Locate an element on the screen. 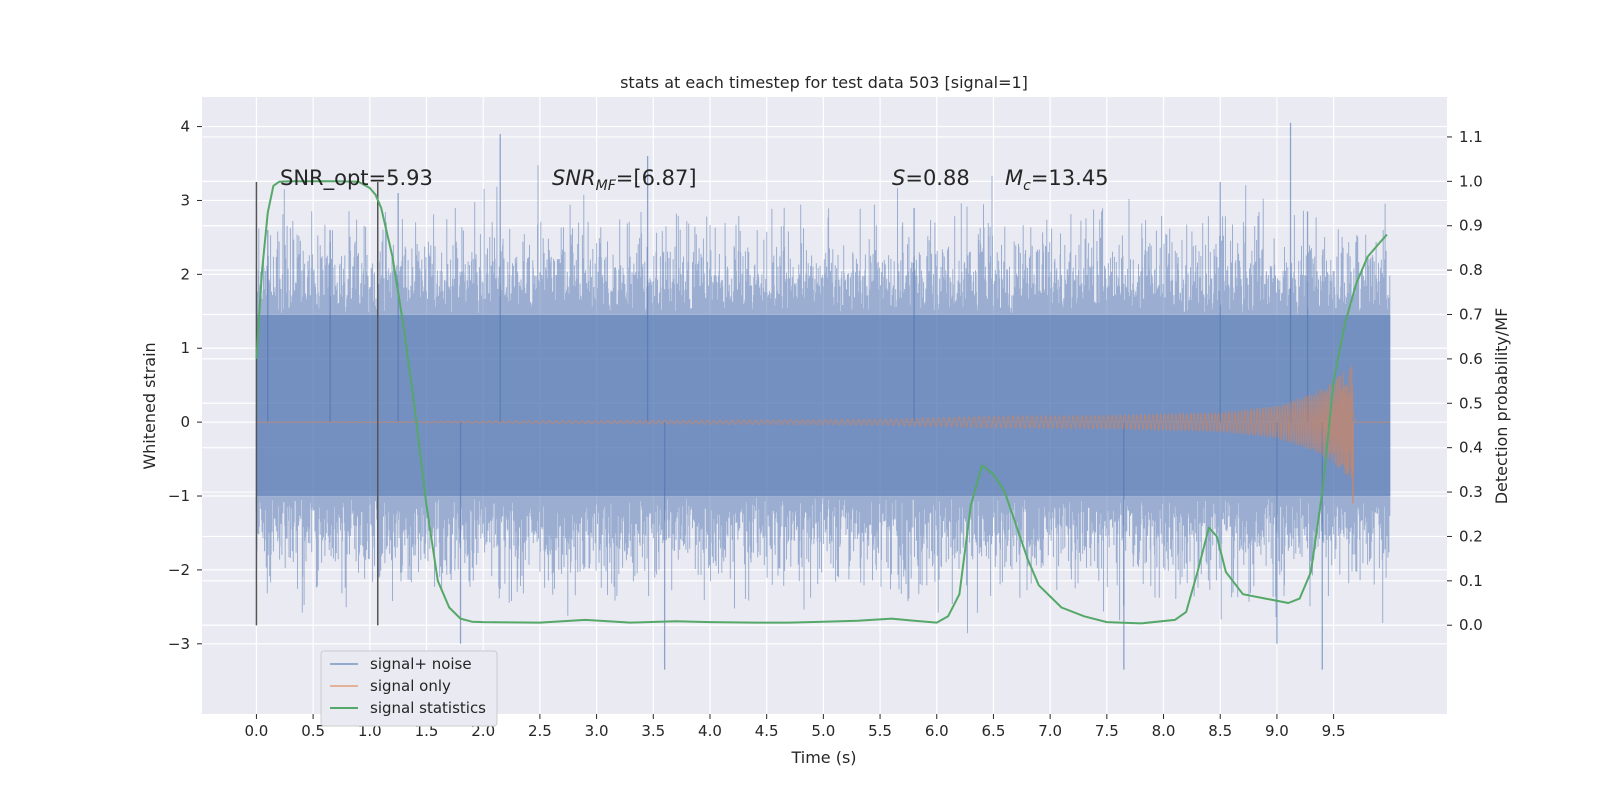 This screenshot has height=800, width=1600. y-tick-label: −3 is located at coordinates (179, 644).